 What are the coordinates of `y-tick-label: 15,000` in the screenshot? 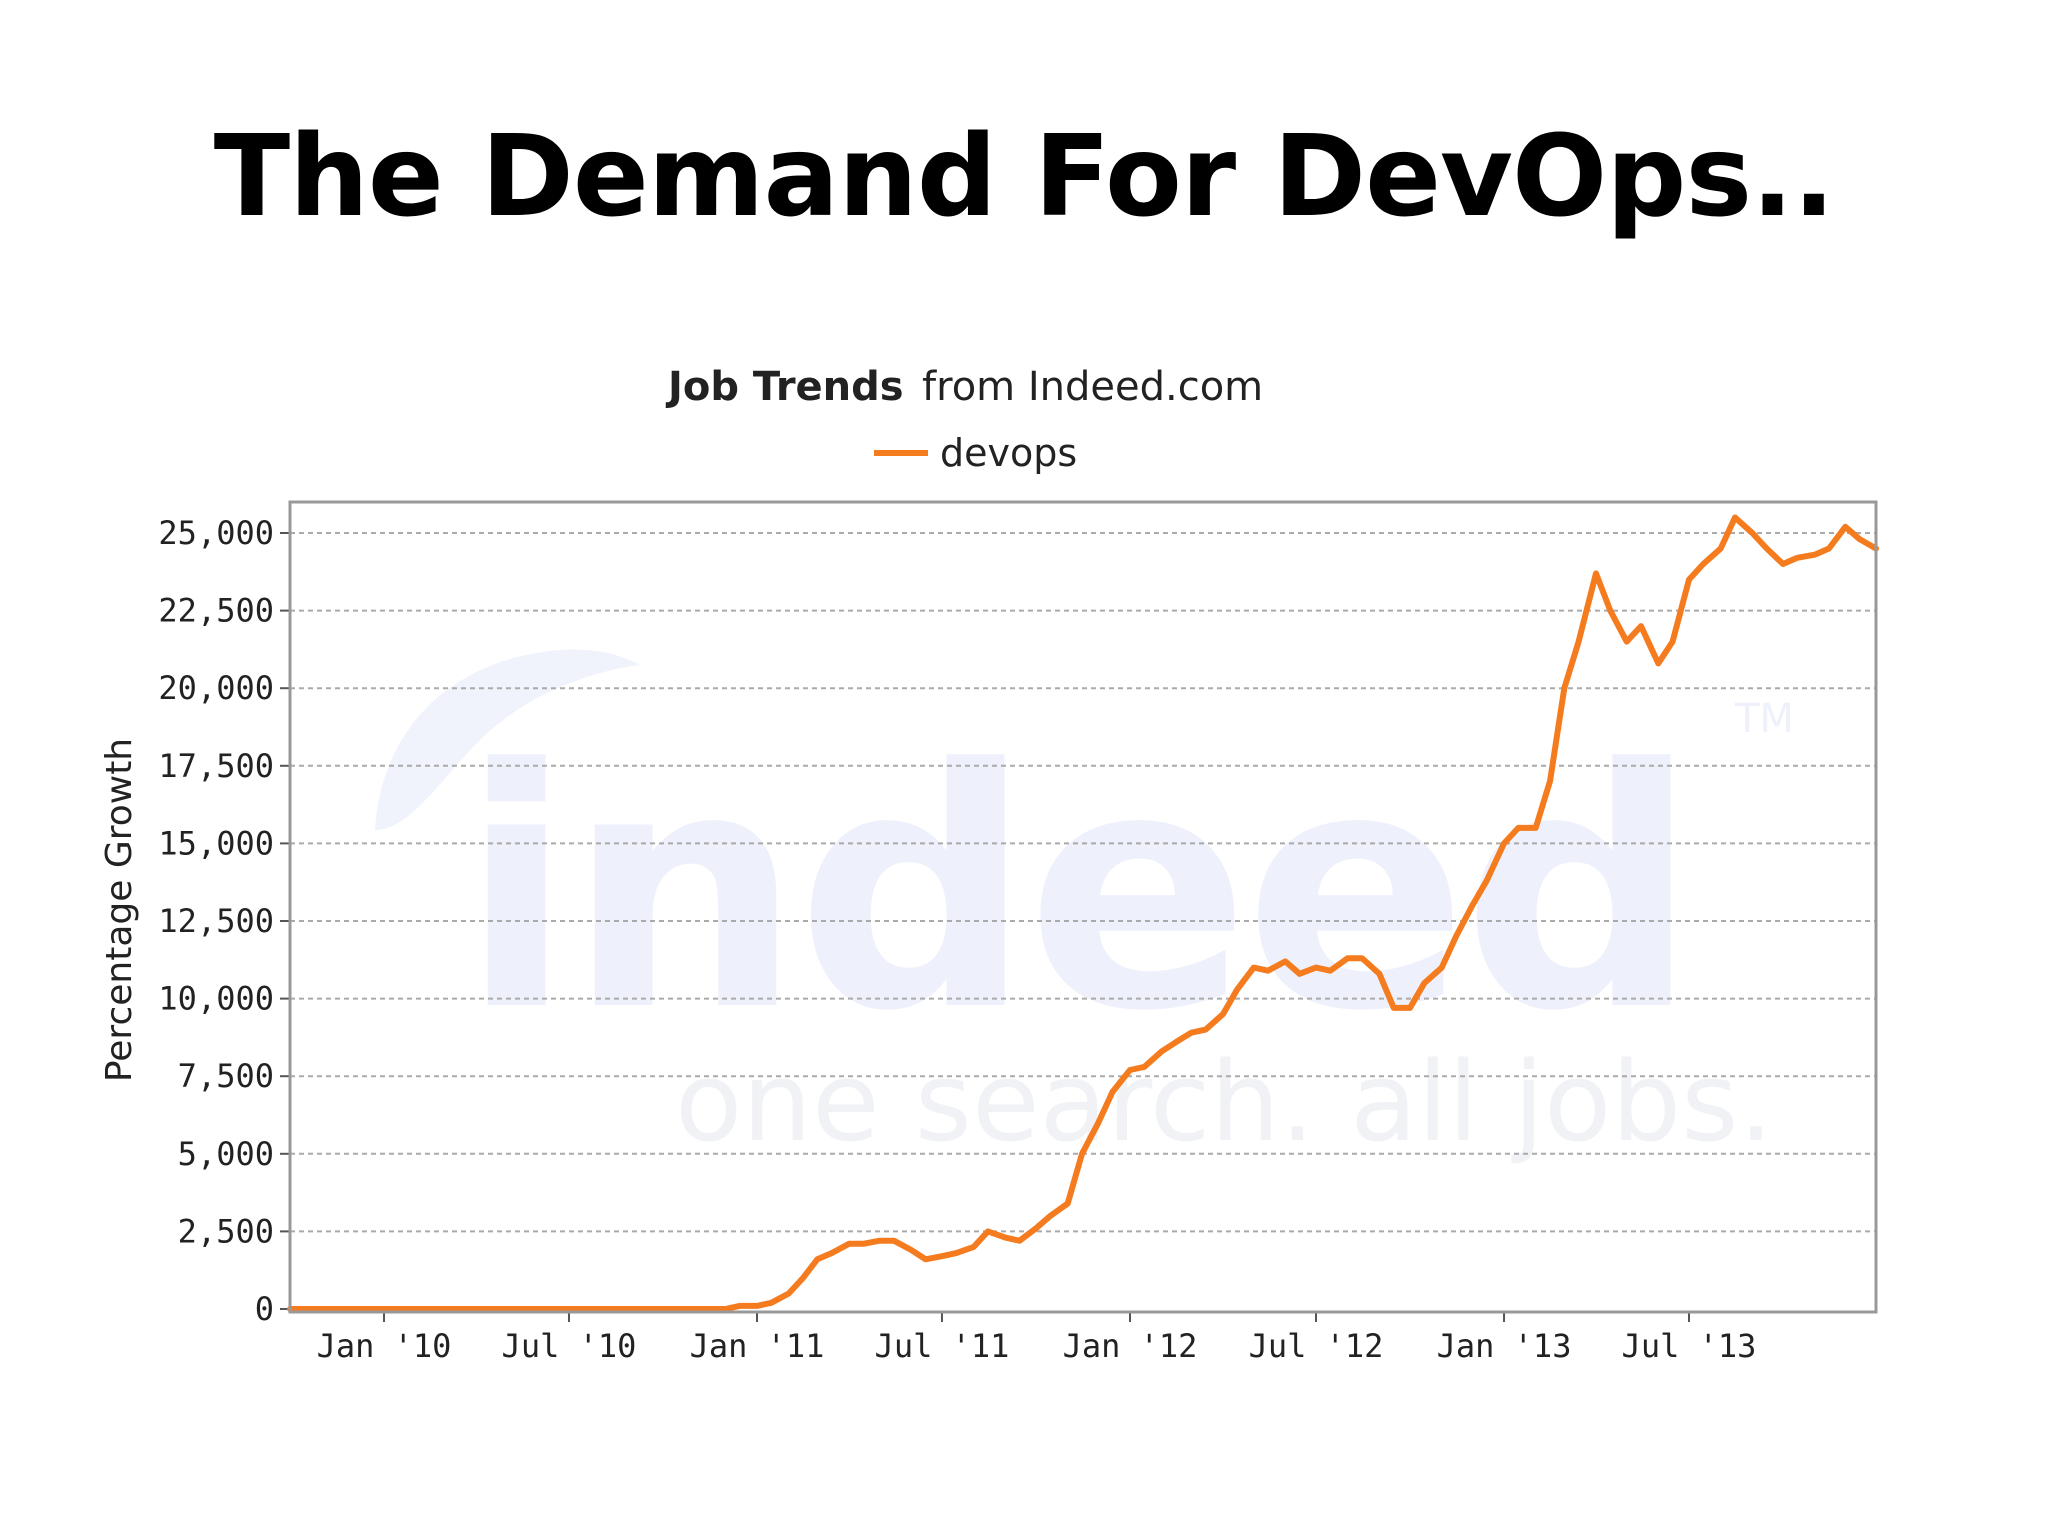 It's located at (216, 843).